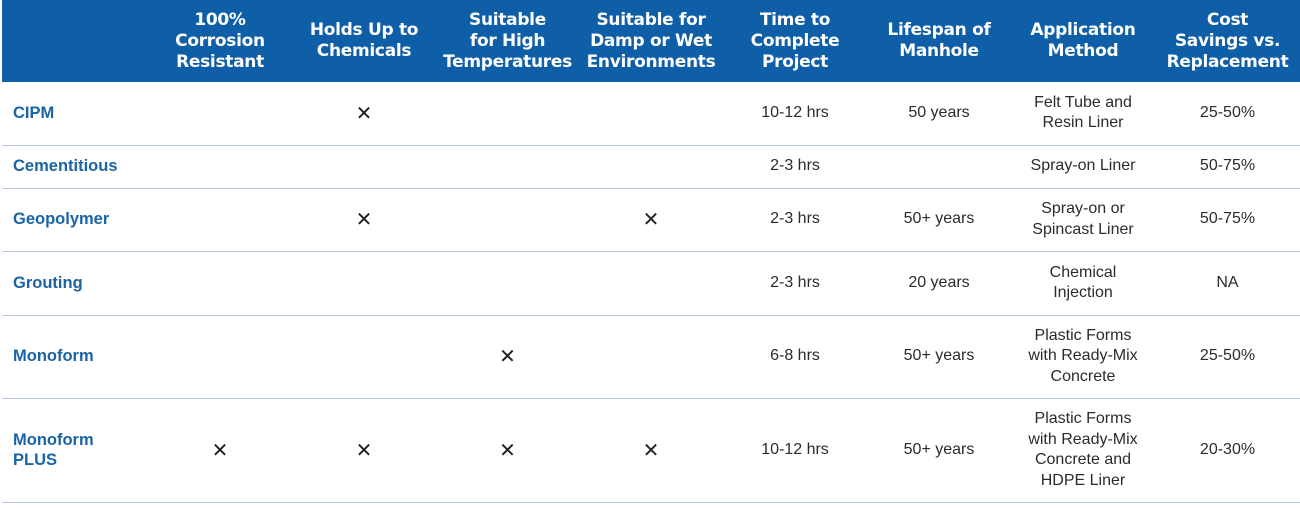 Image resolution: width=1300 pixels, height=508 pixels. I want to click on savings-cell: 20-30%, so click(1227, 450).